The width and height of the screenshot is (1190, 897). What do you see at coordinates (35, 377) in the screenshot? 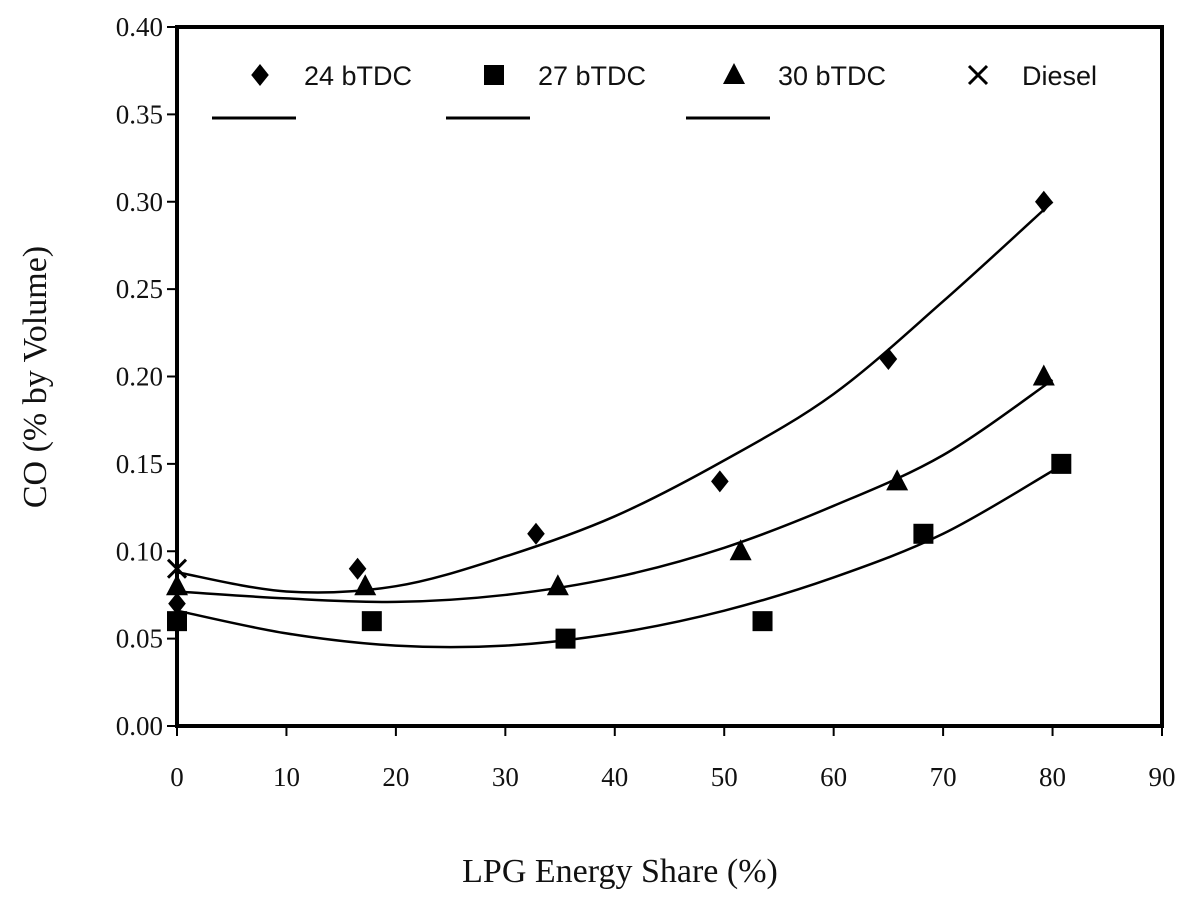
I see `y-axis-title: CO (% by Volume)` at bounding box center [35, 377].